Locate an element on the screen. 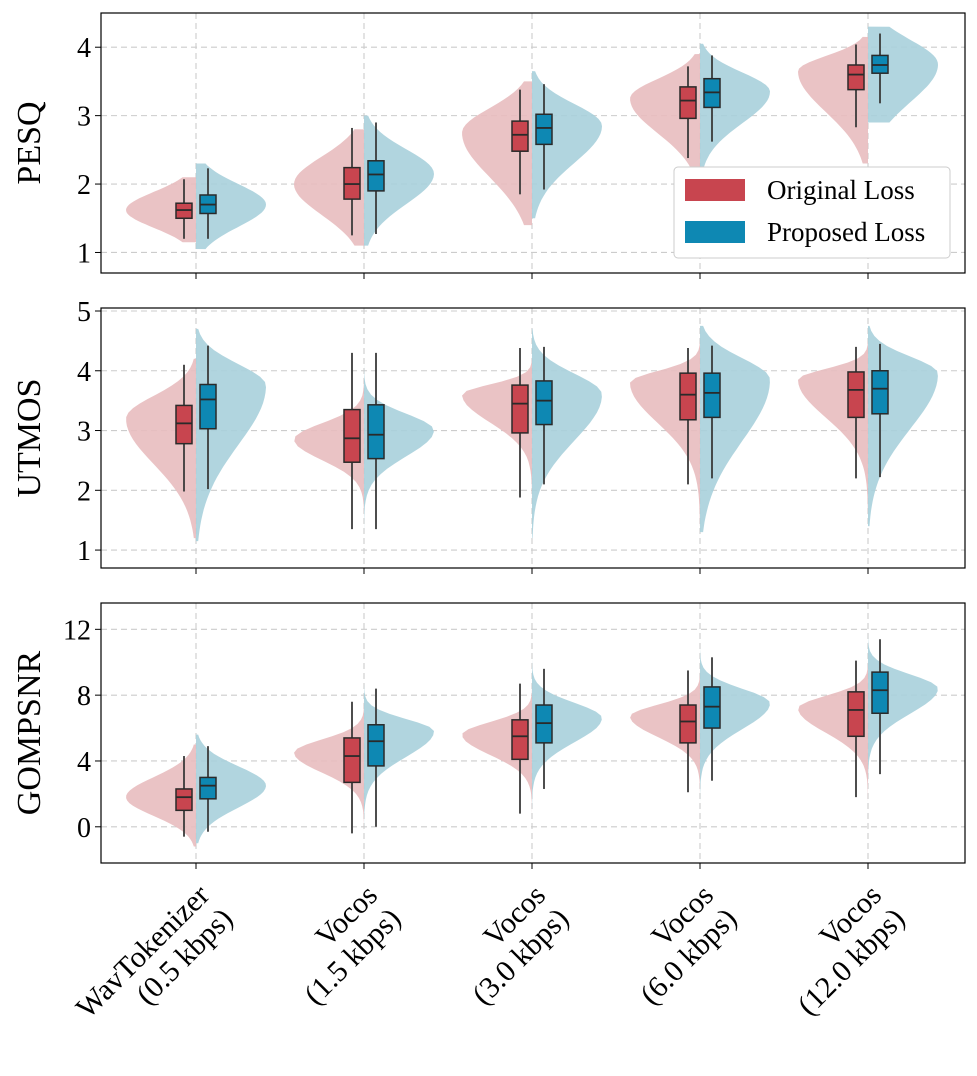  y-axis-label: GOMPSNR is located at coordinates (29, 732).